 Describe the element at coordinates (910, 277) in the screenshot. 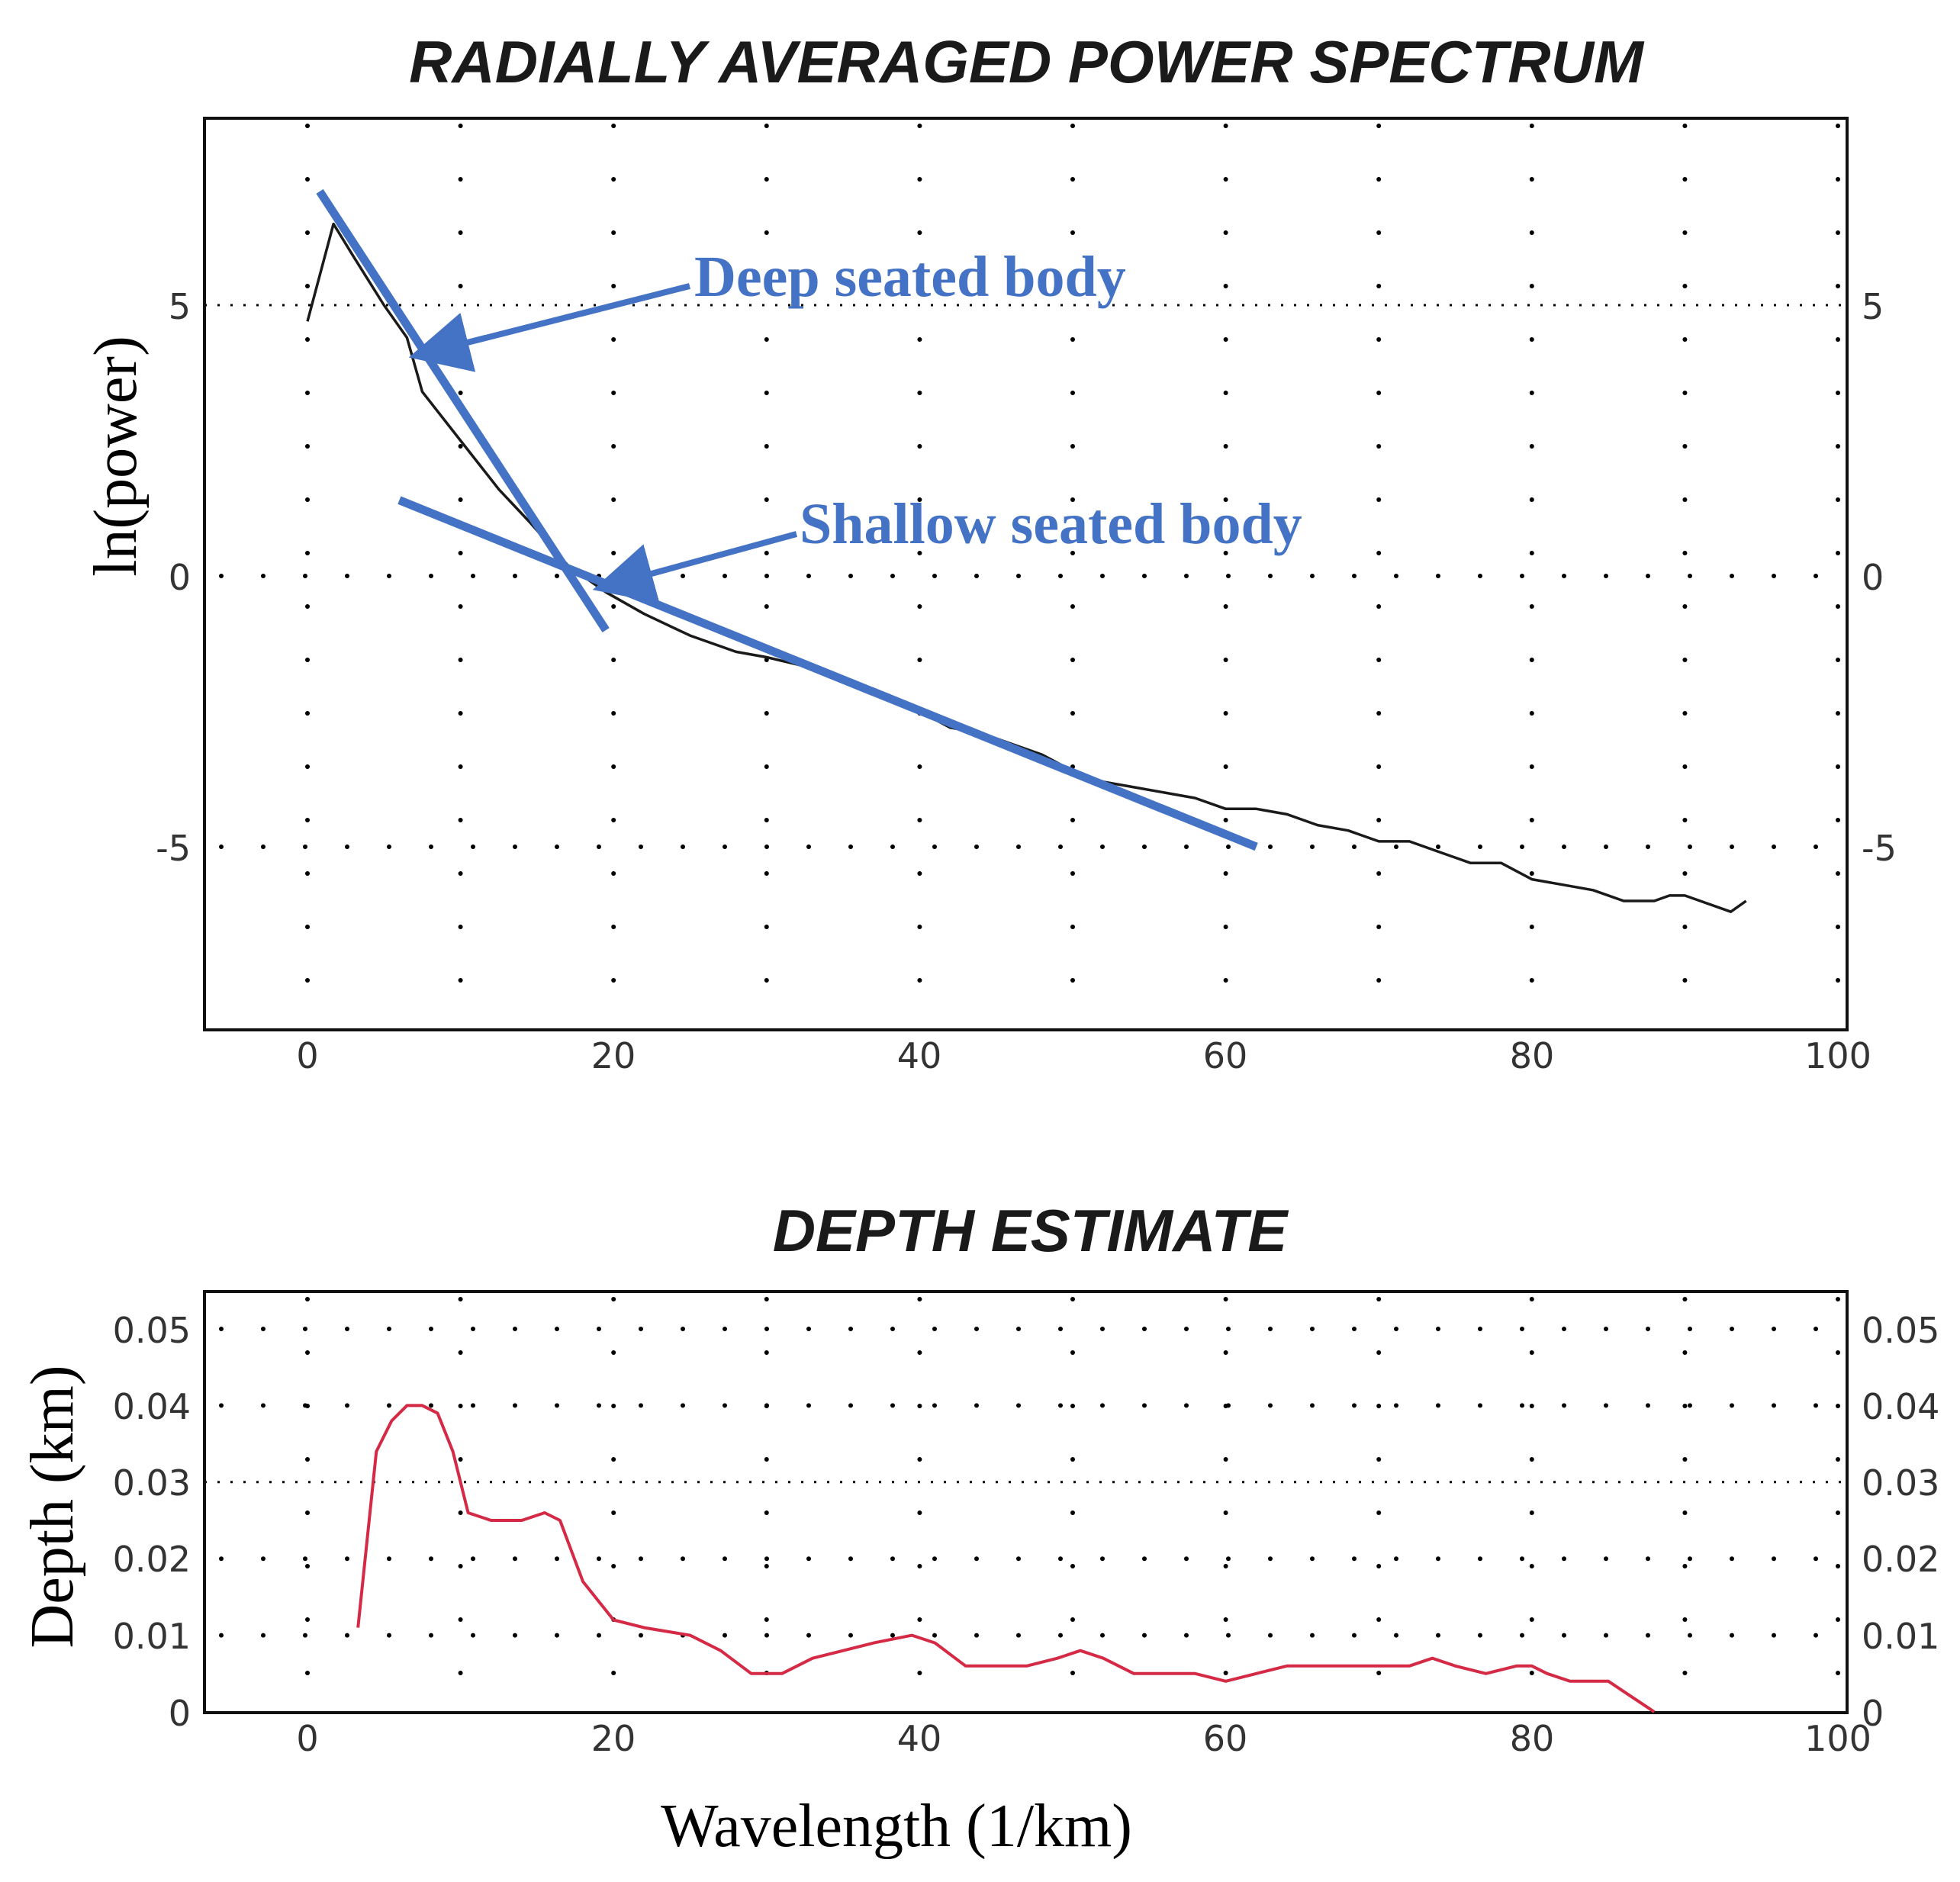

I see `deep-seated-body-label: Deep seated body` at that location.